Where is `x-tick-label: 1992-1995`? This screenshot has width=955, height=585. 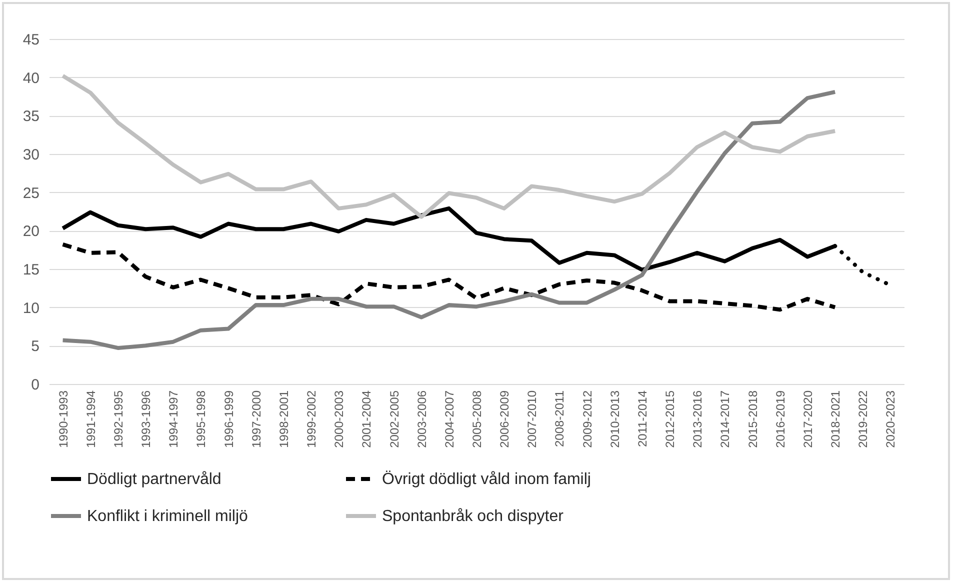
x-tick-label: 1992-1995 is located at coordinates (118, 419).